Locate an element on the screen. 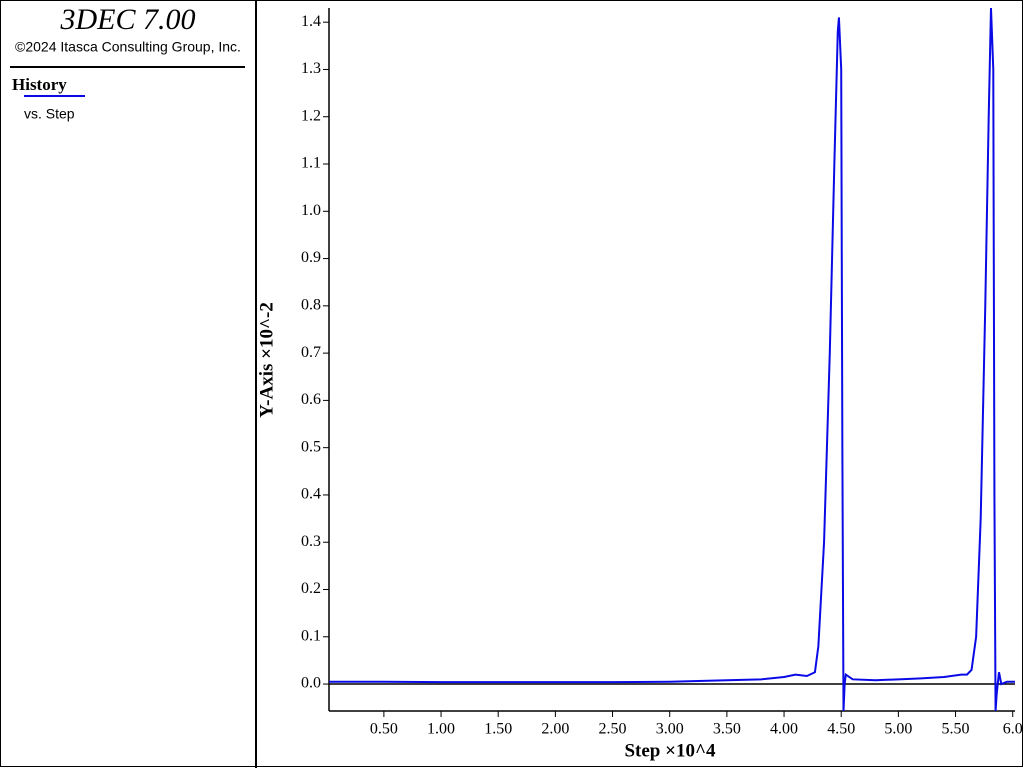 This screenshot has height=768, width=1024. x-tick-label: 4.00 is located at coordinates (784, 729).